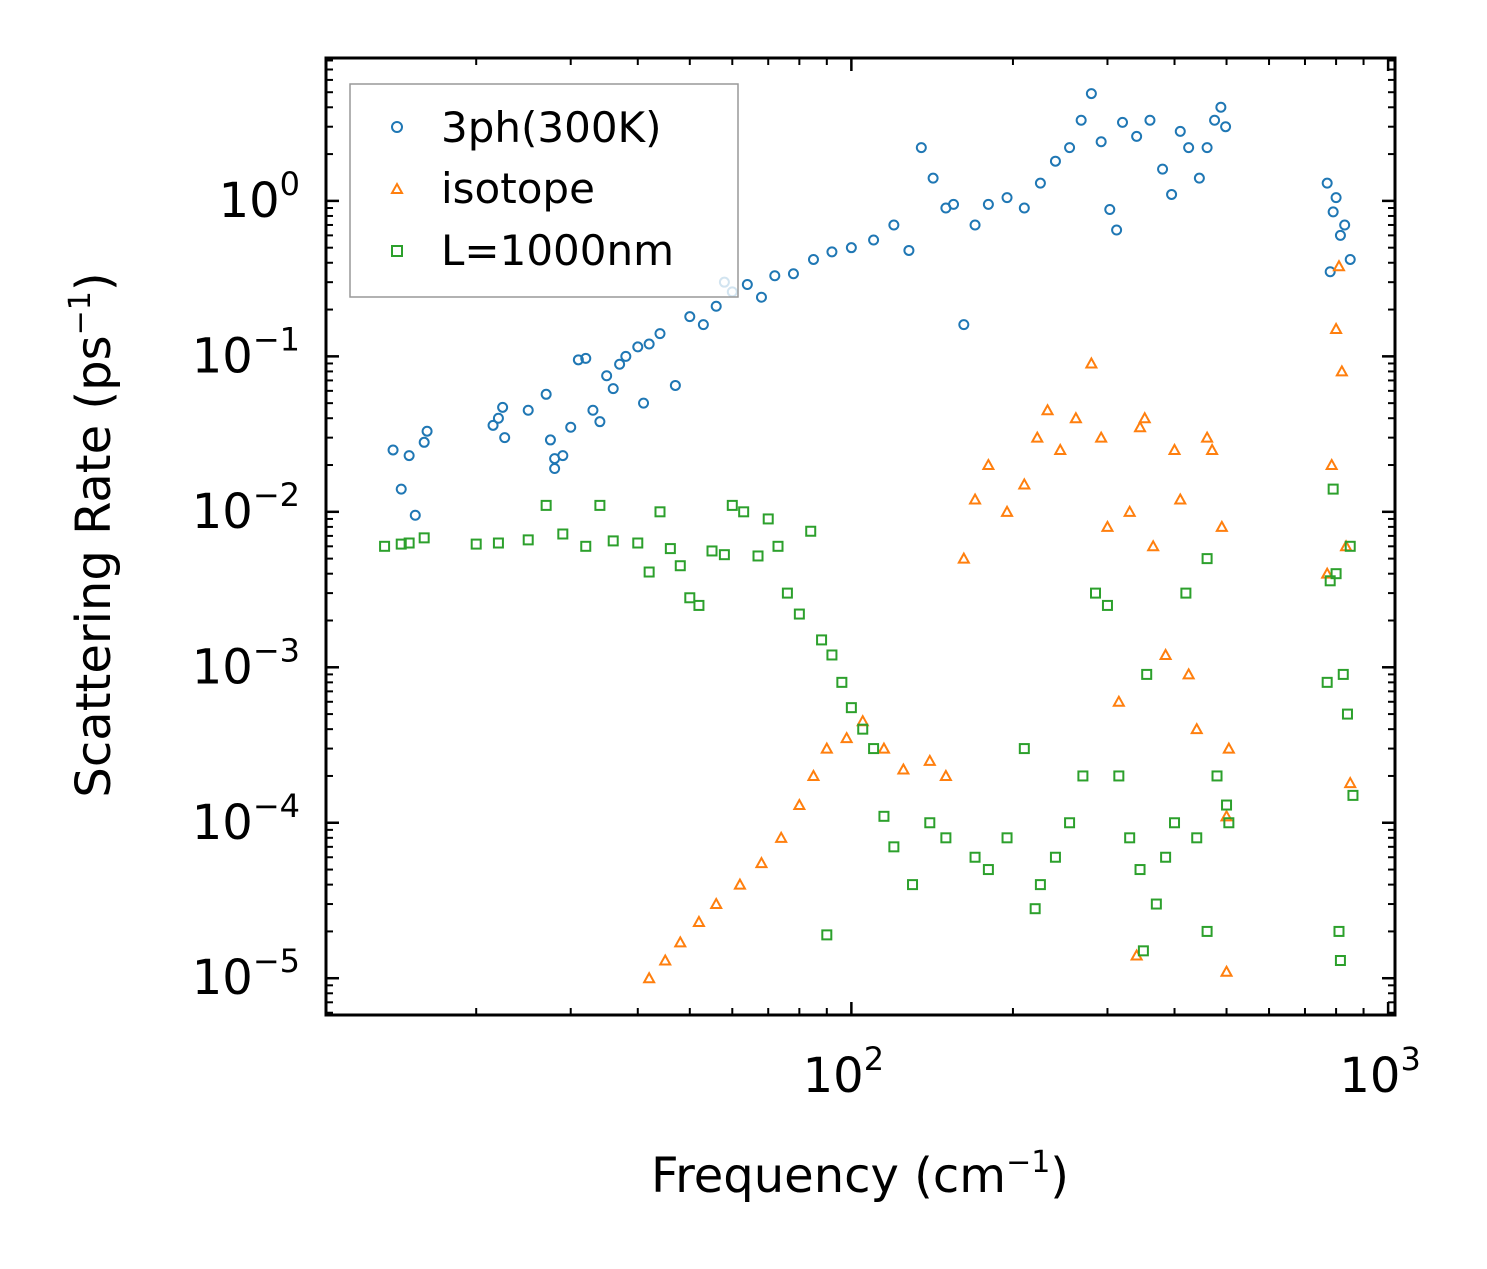 The image size is (1487, 1269). I want to click on y-tick-label: 10⁻⁵, so click(246, 974).